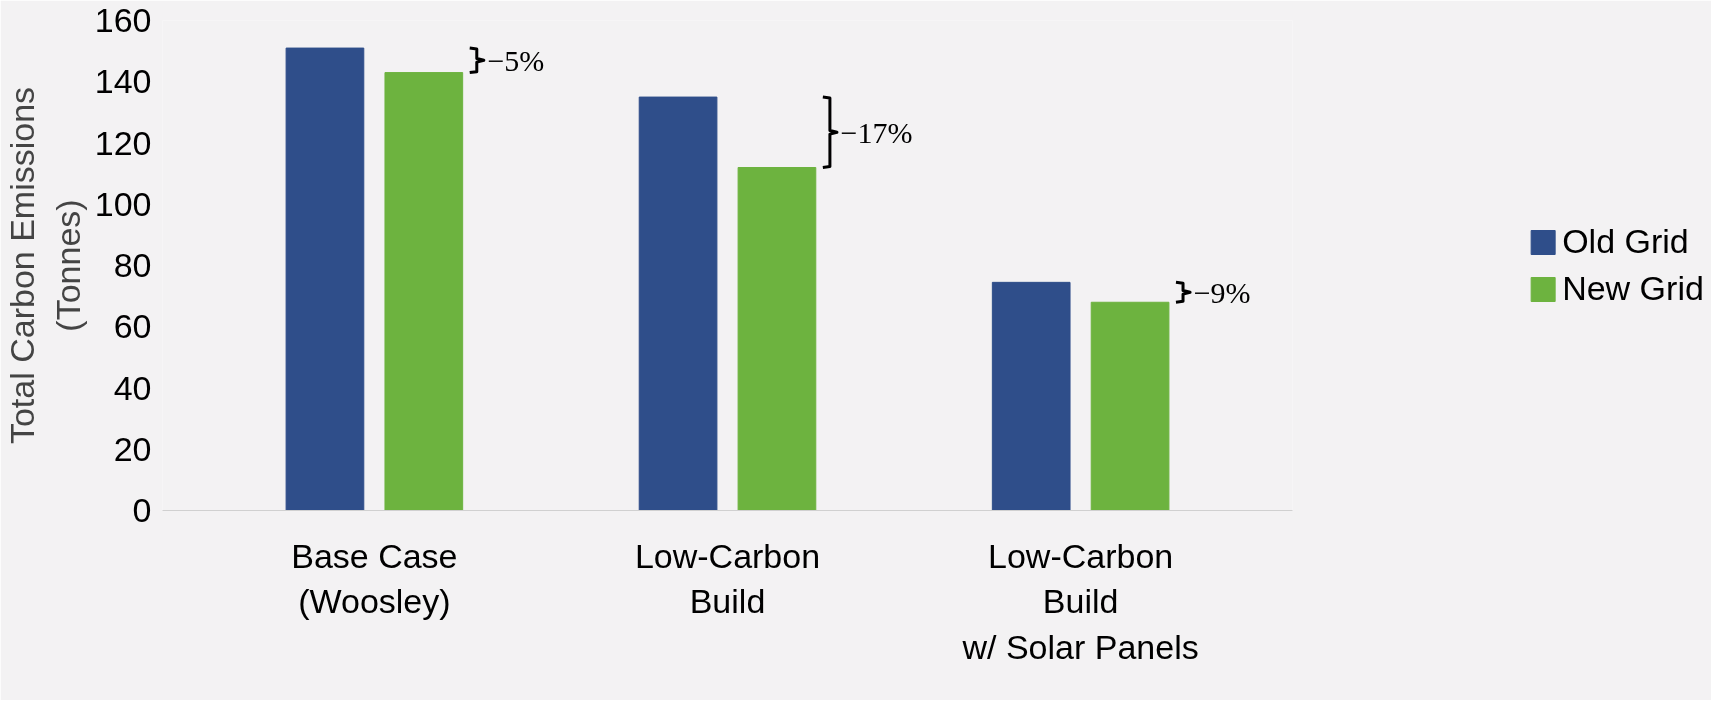 Image resolution: width=1711 pixels, height=728 pixels. Describe the element at coordinates (132, 387) in the screenshot. I see `y-tick-label: 40` at that location.